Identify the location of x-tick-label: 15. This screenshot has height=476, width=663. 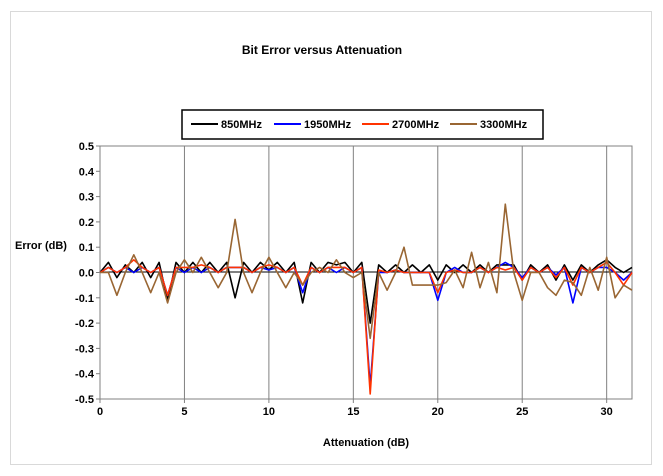
(353, 412).